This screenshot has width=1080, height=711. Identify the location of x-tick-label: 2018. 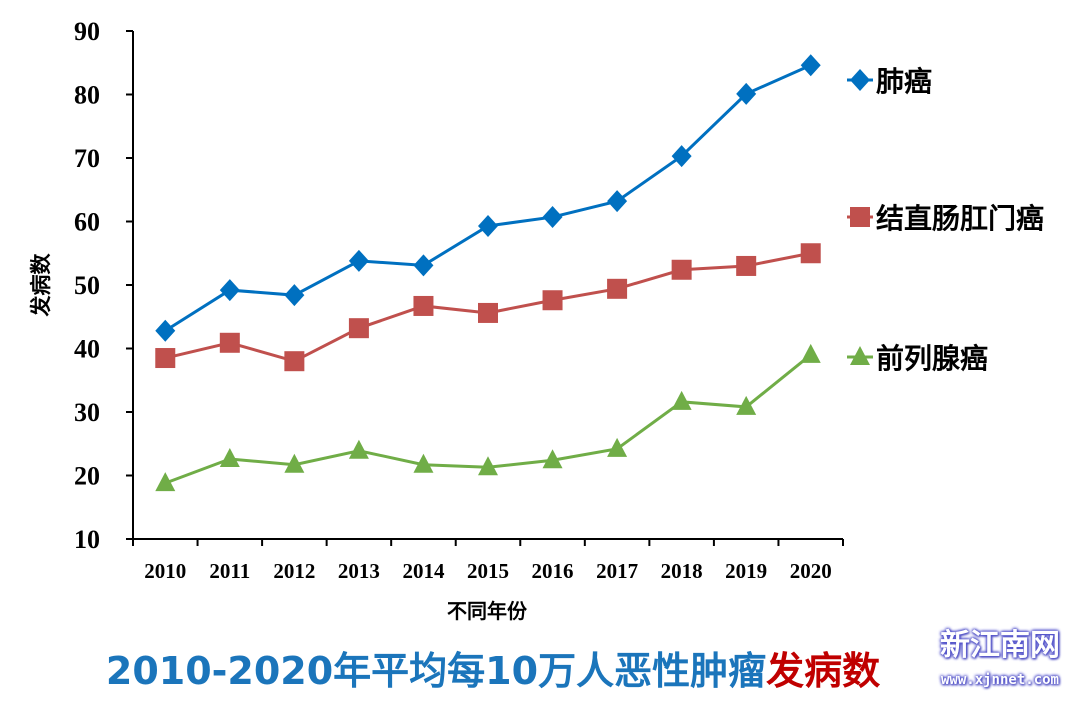
(682, 571).